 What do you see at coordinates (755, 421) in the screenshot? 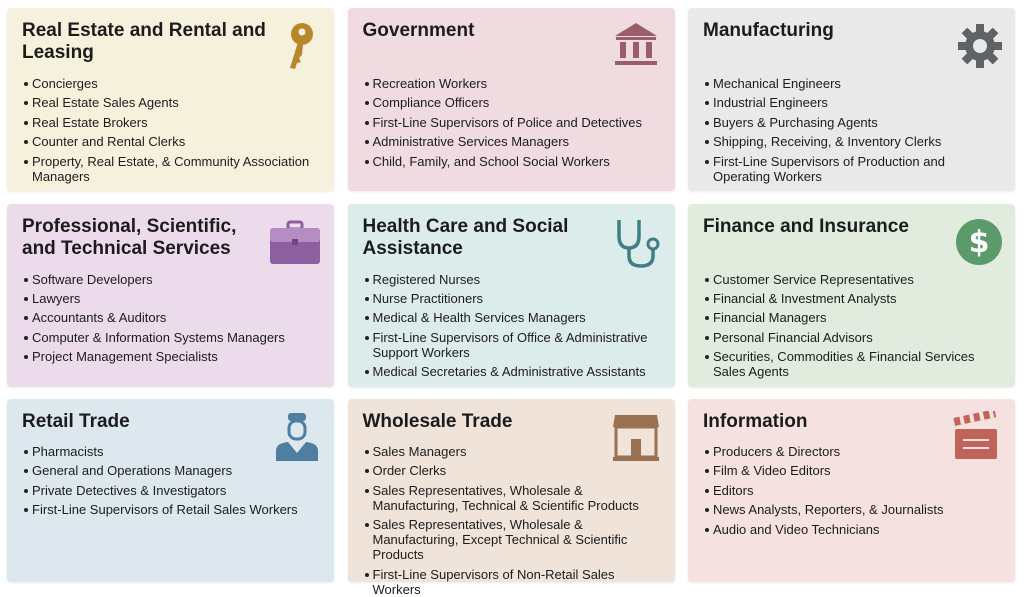
I see `card-title: Information` at bounding box center [755, 421].